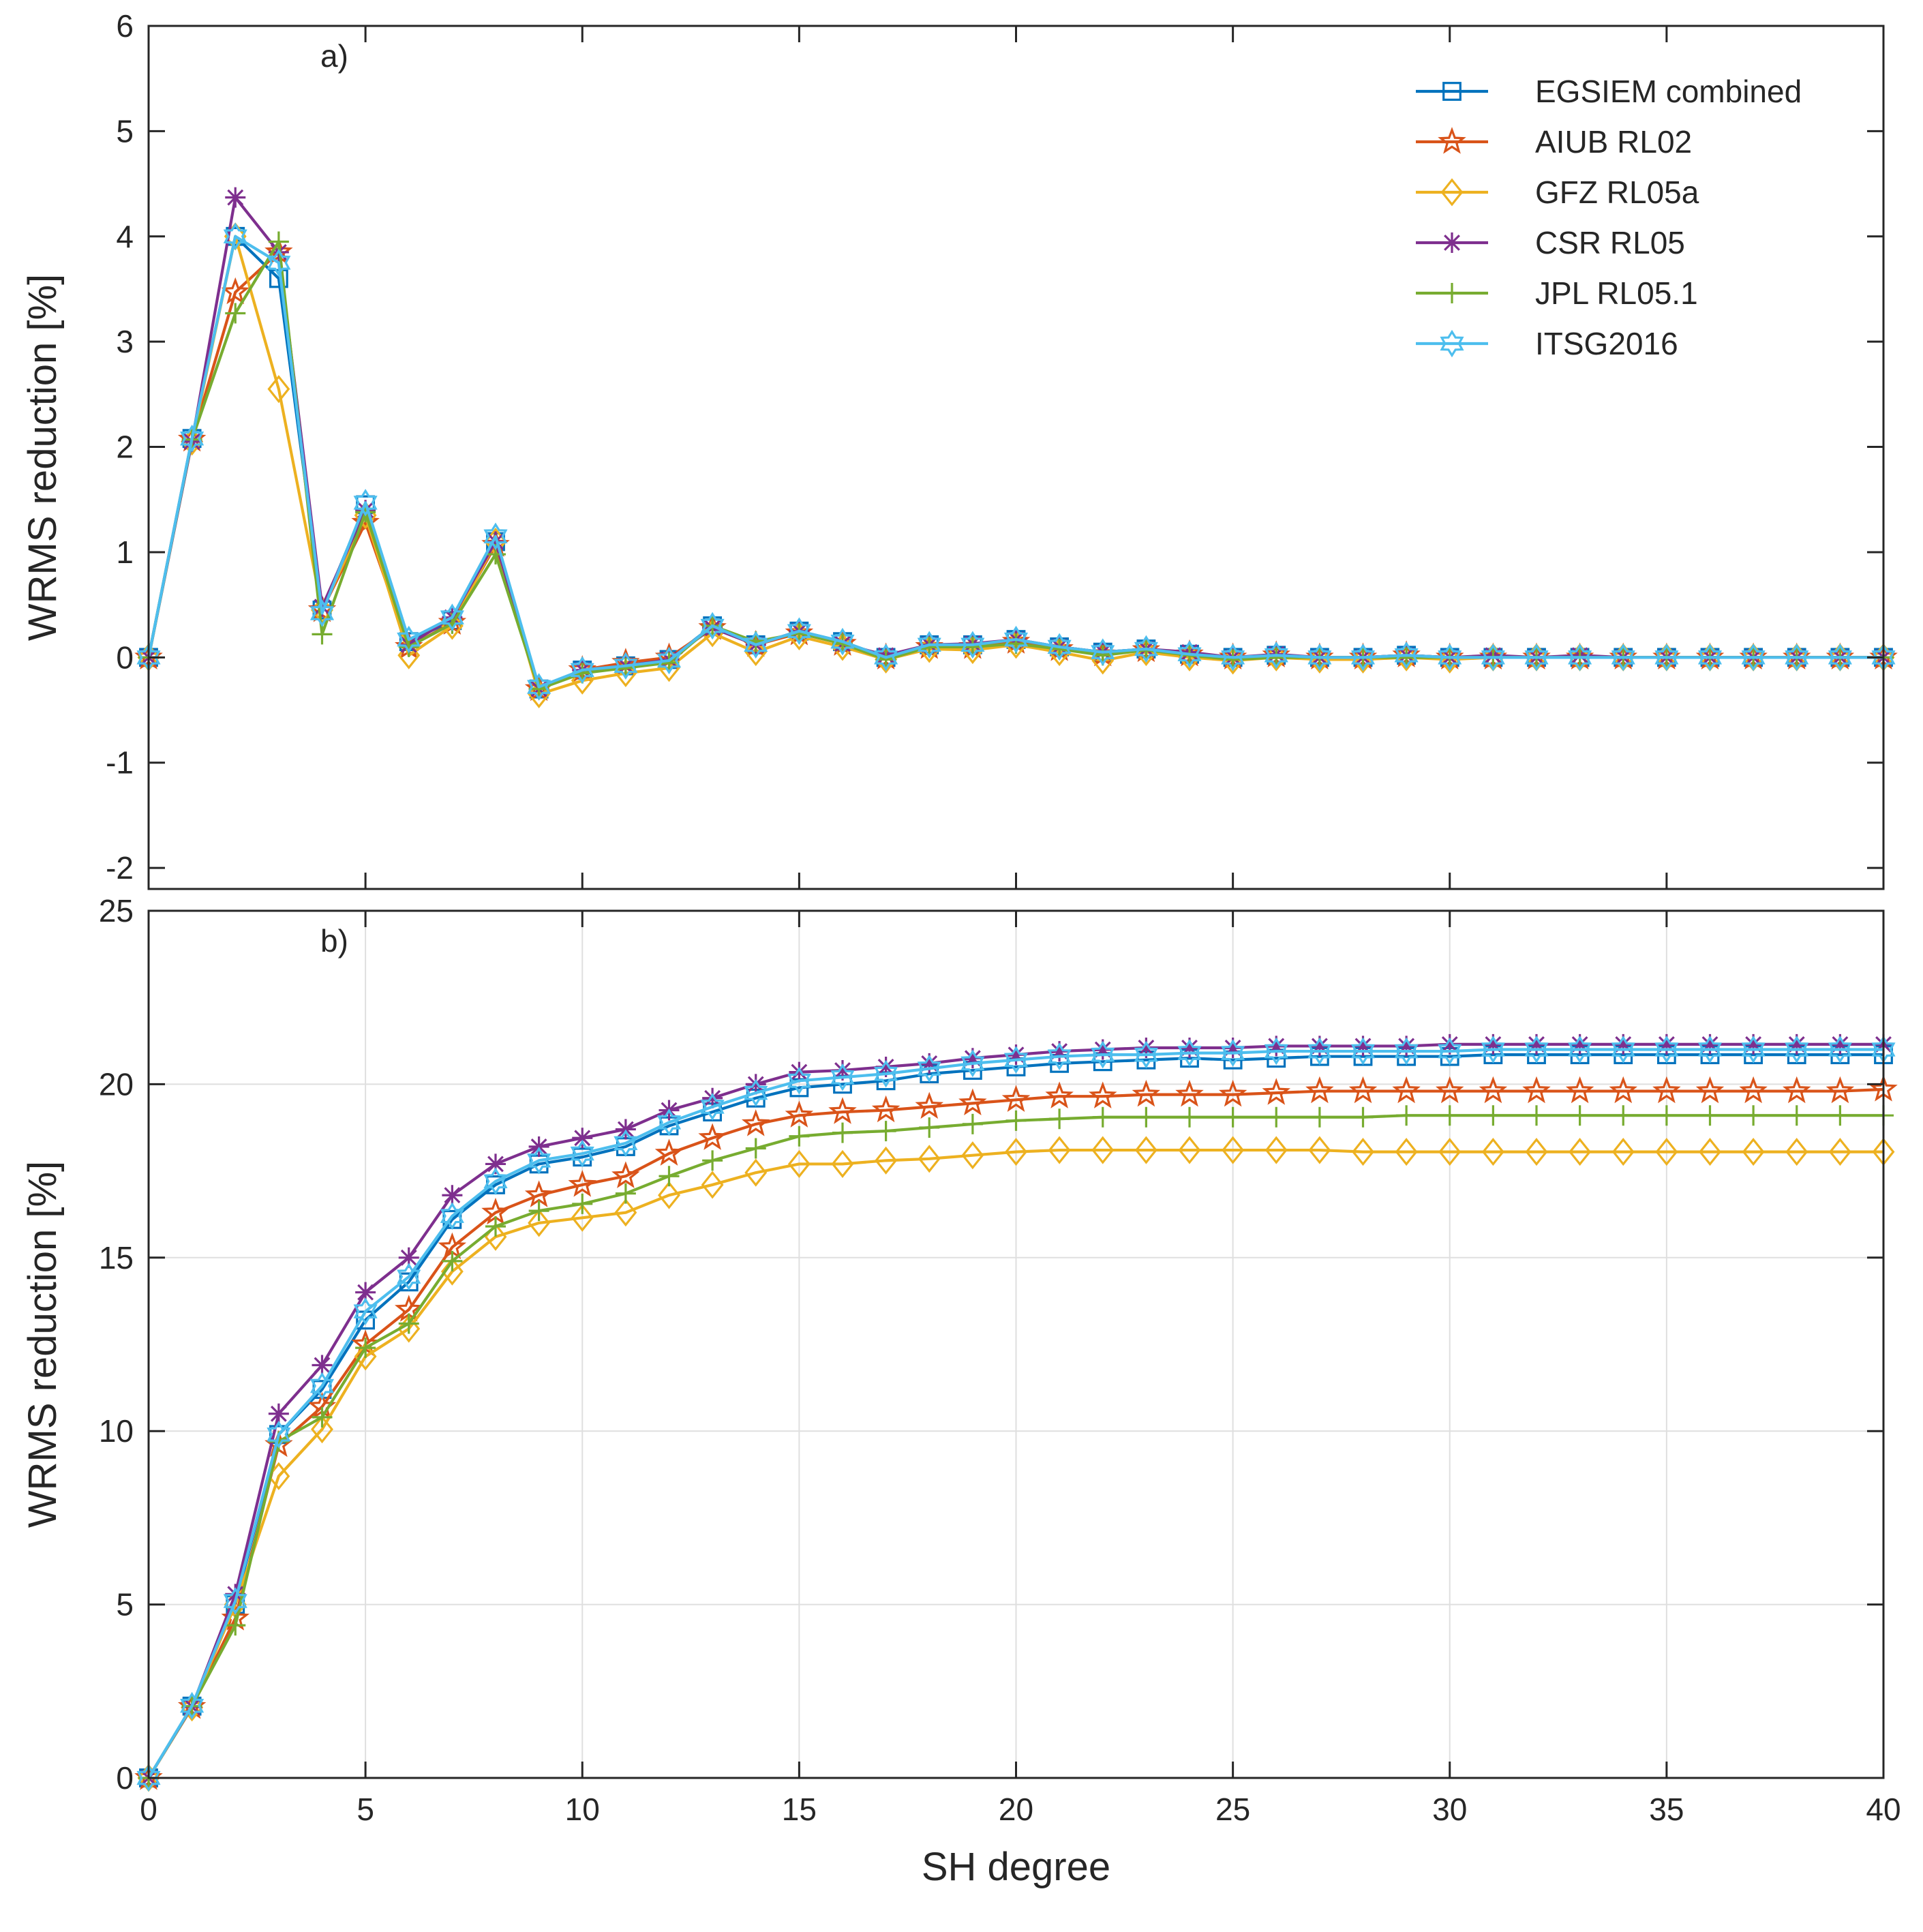 This screenshot has width=1923, height=1932. Describe the element at coordinates (799, 1810) in the screenshot. I see `x-tick-label: 15` at that location.